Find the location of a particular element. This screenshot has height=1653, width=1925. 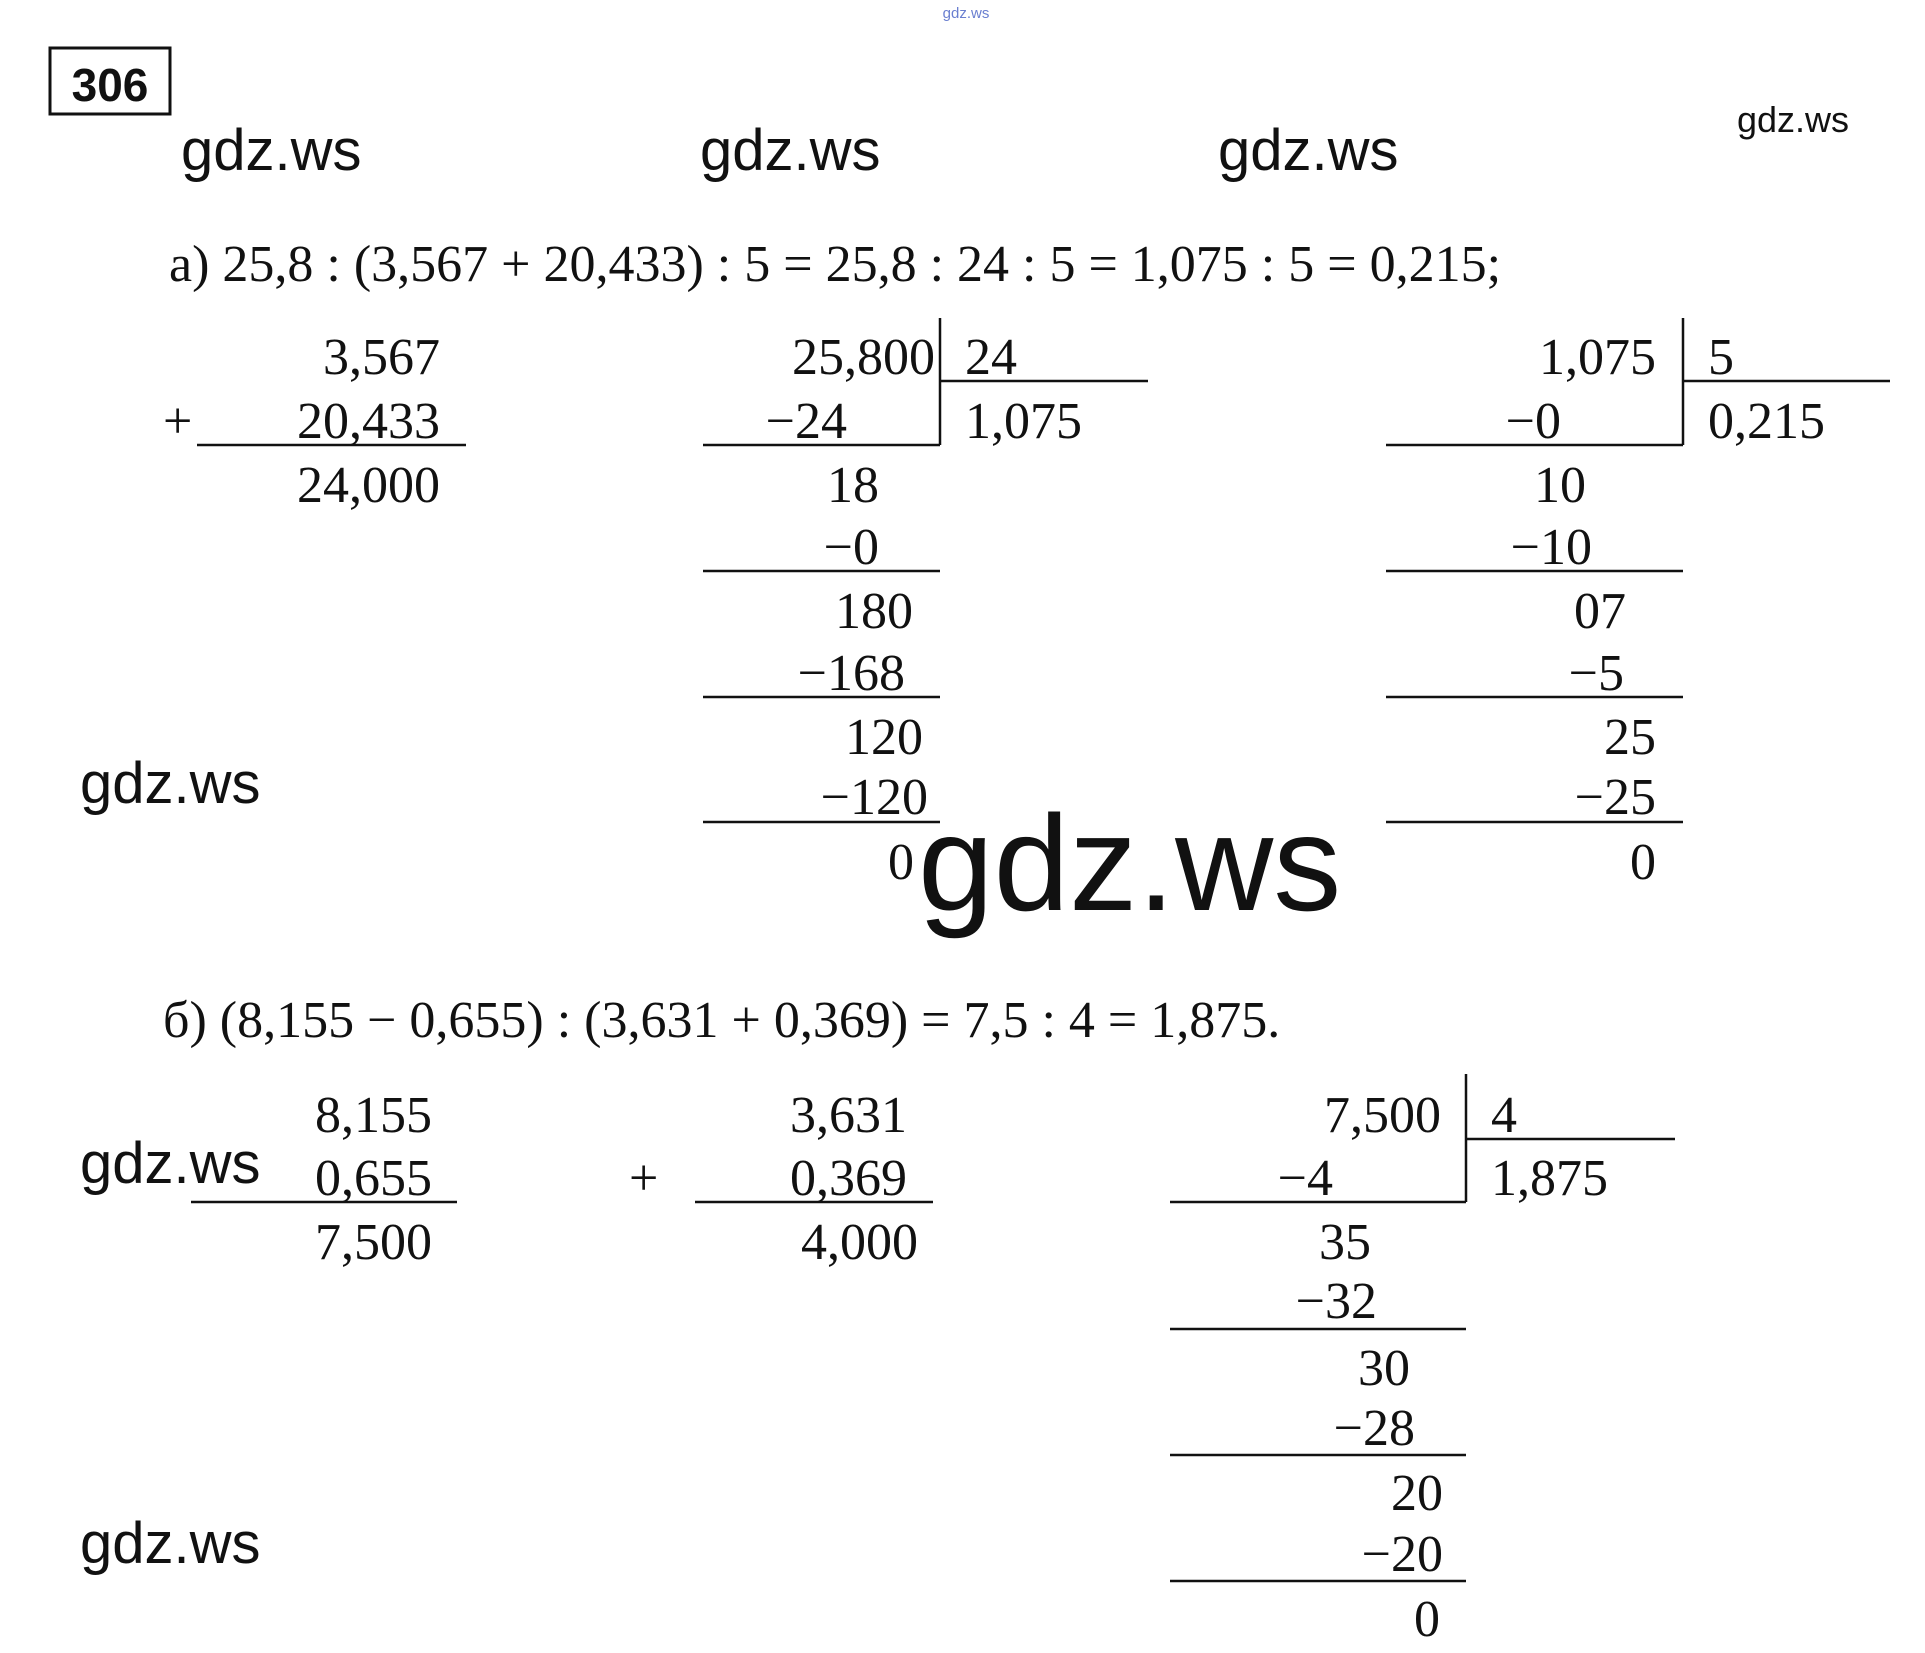

step: −168 is located at coordinates (851, 673).